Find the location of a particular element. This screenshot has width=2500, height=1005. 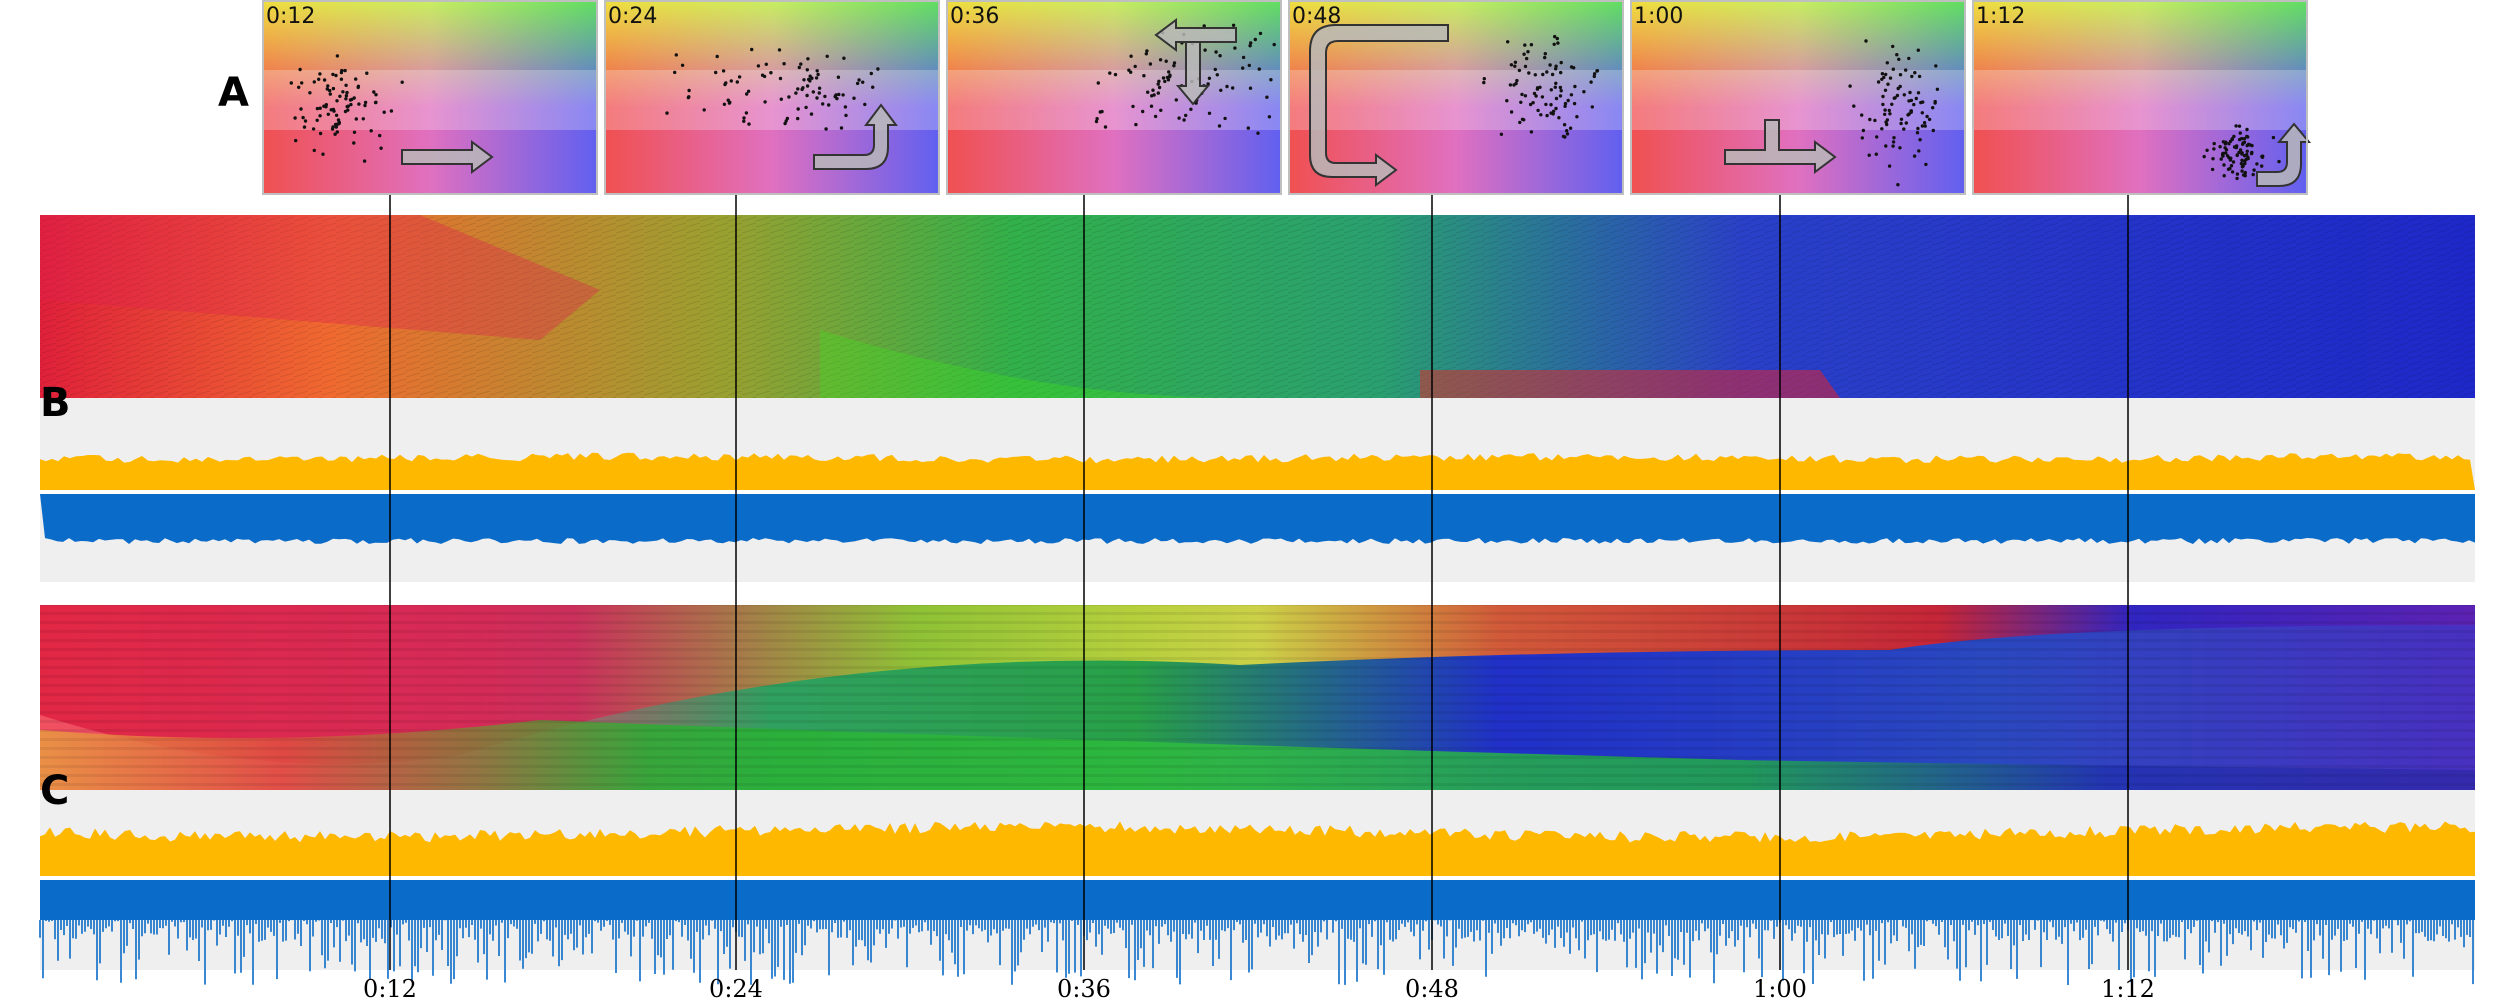

snapshot-time-label: 0:48 is located at coordinates (1317, 16).